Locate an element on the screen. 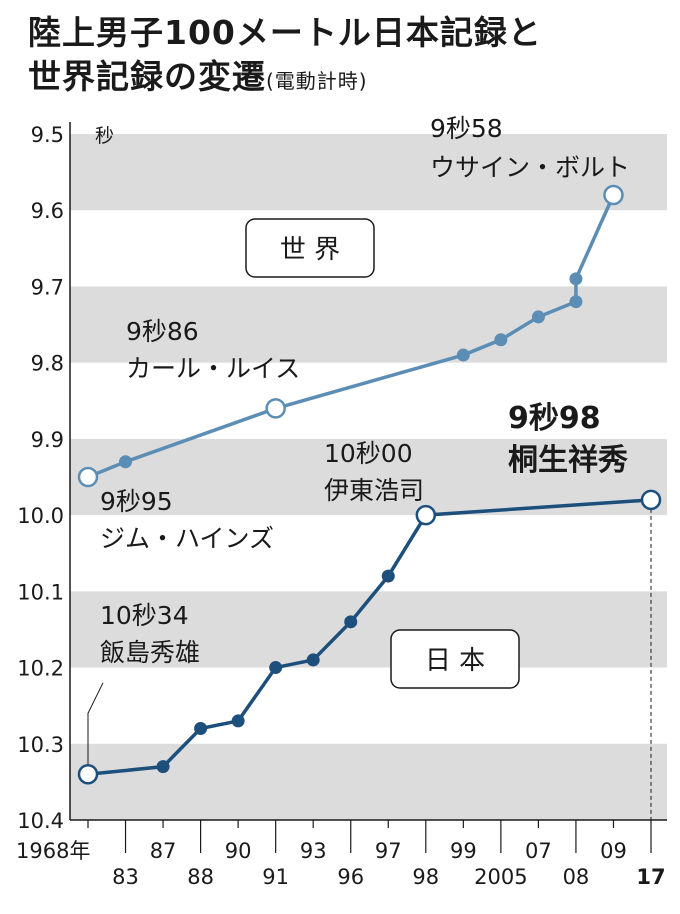 The height and width of the screenshot is (914, 680). x-tick-label: 91 is located at coordinates (275, 877).